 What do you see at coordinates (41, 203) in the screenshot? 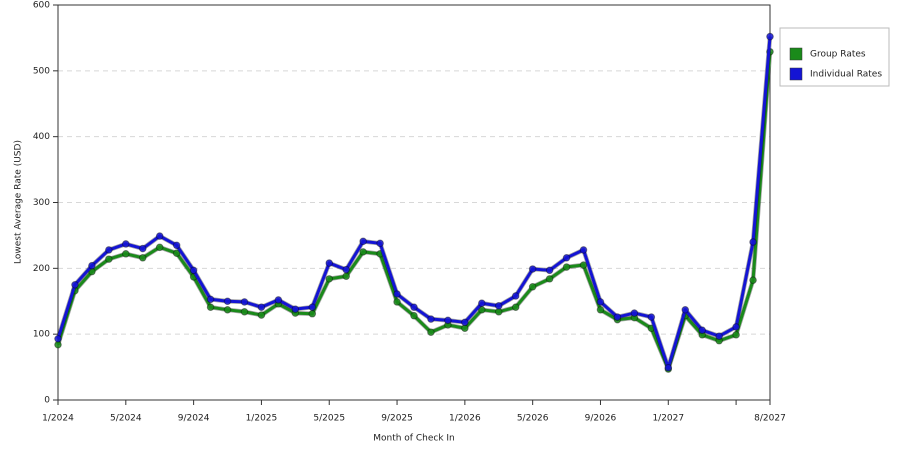
I see `y-tick-label: 300` at bounding box center [41, 203].